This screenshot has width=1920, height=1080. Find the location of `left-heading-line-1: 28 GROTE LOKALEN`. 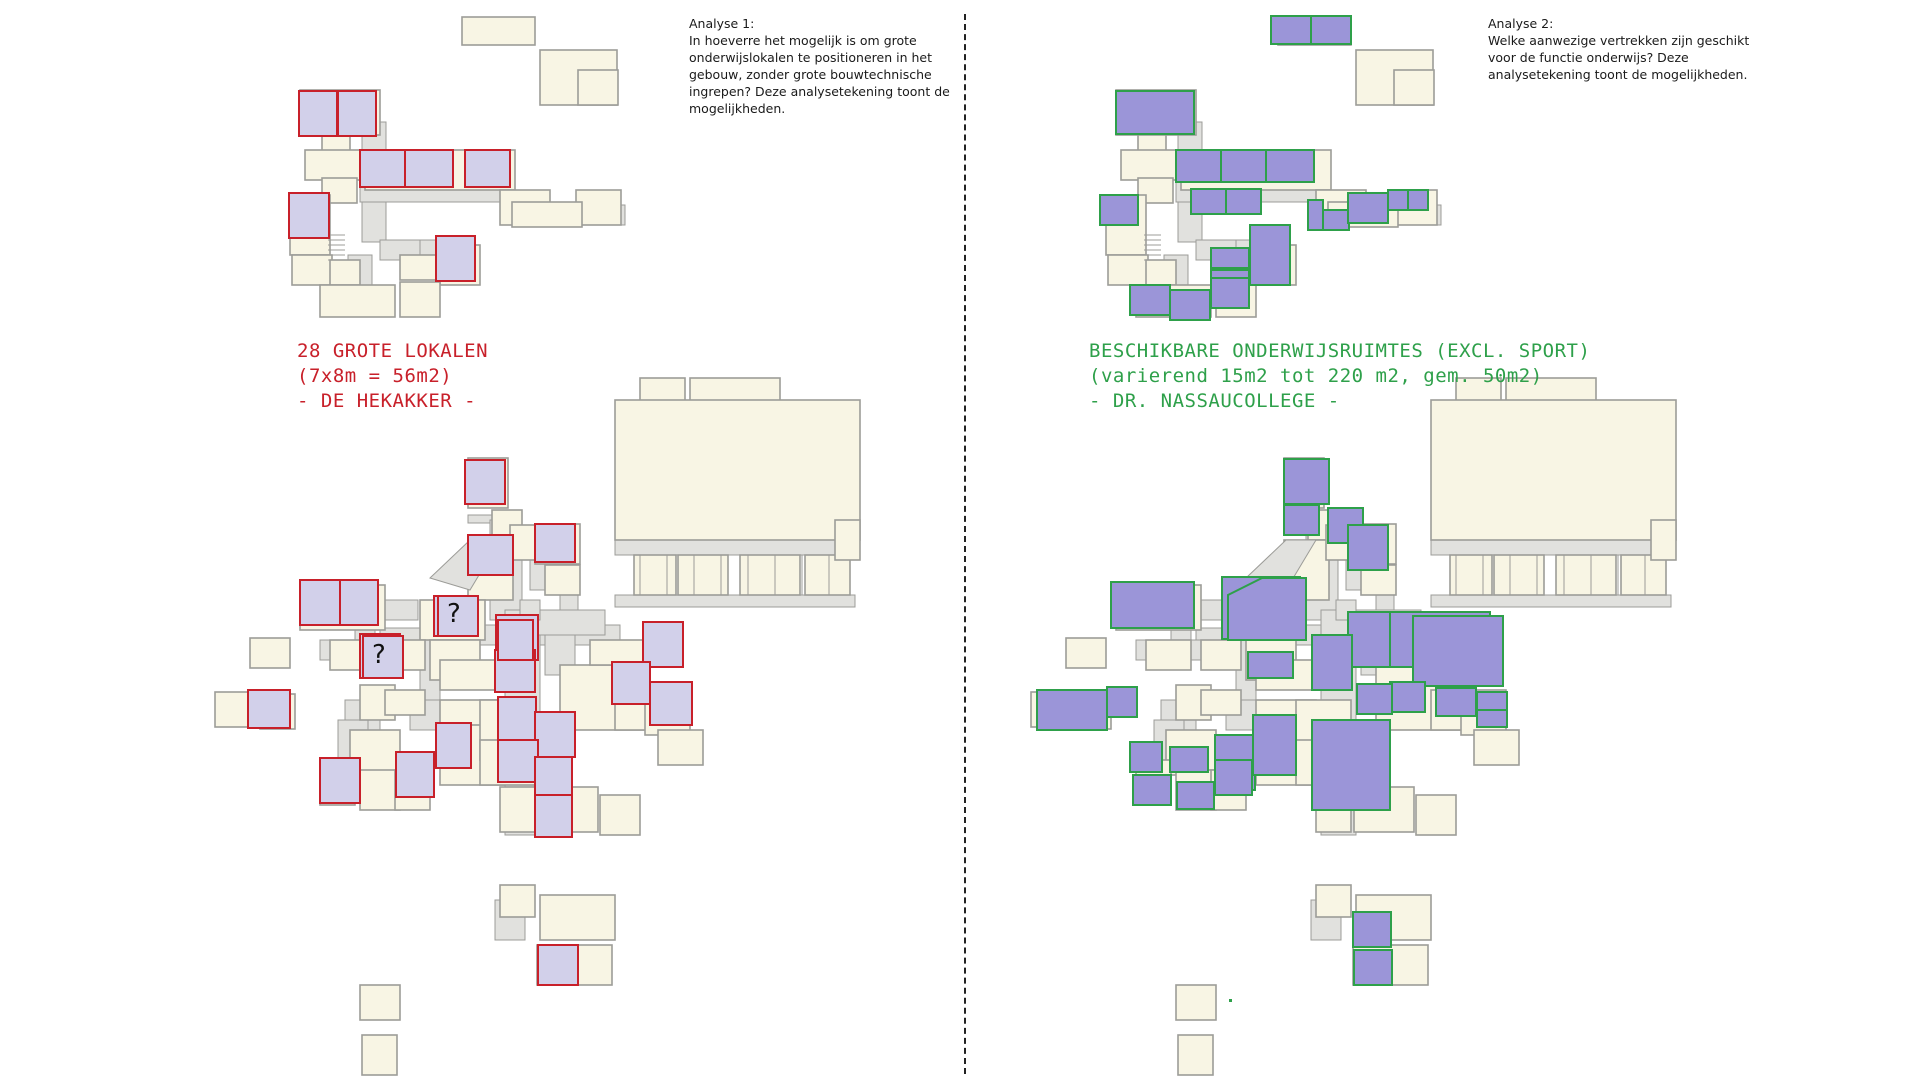

left-heading-line-1: 28 GROTE LOKALEN is located at coordinates (393, 351).